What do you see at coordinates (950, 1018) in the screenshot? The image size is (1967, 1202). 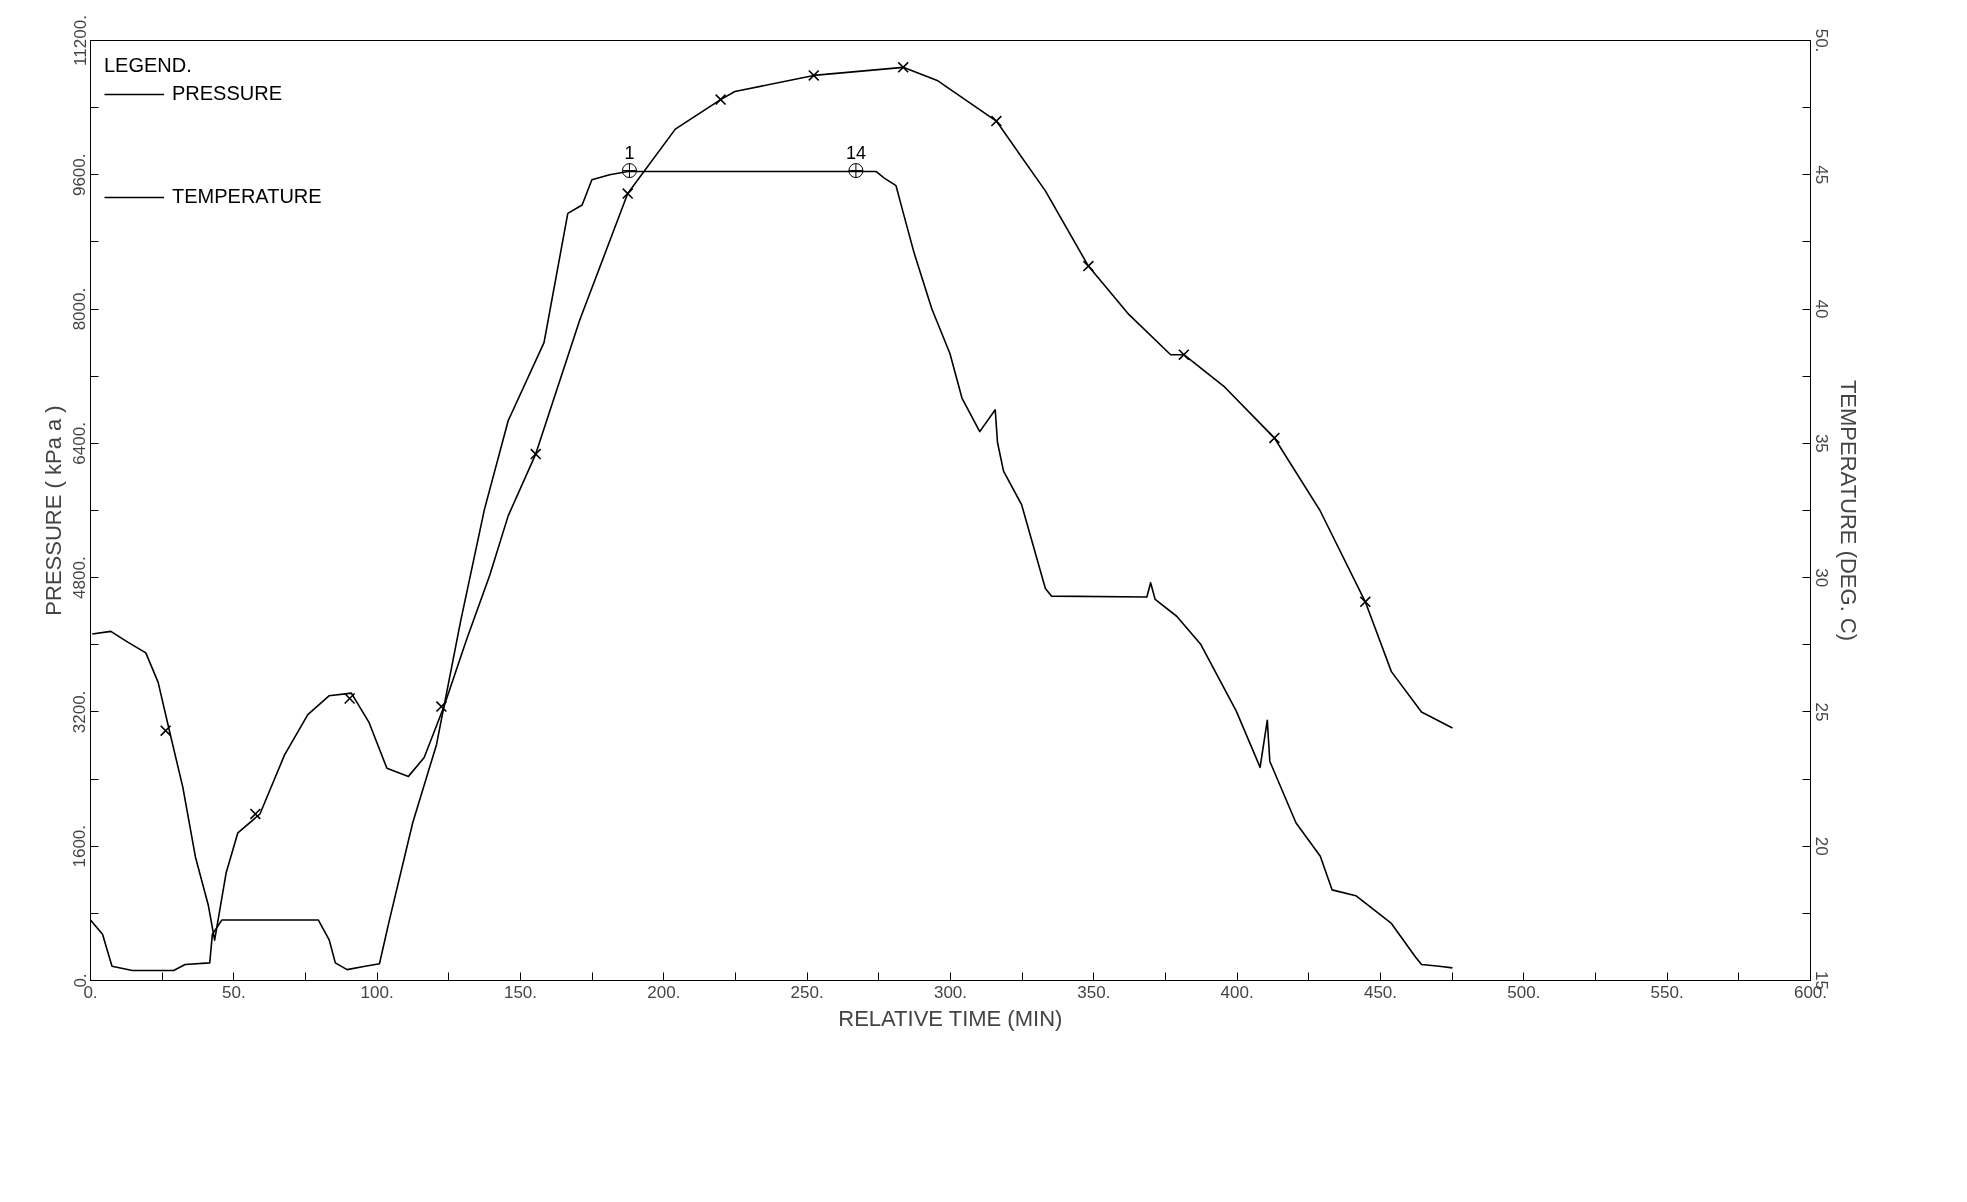 I see `x-axis-title: RELATIVE TIME (MIN)` at bounding box center [950, 1018].